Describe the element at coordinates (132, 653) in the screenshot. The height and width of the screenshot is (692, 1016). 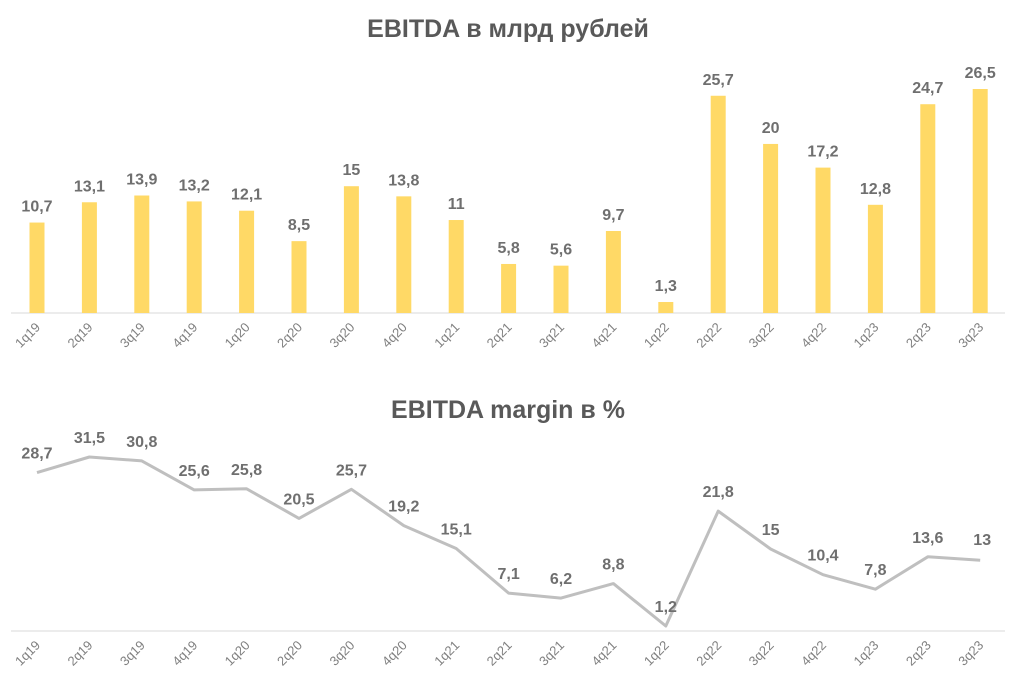
I see `line-x-tick-label: 3q19` at that location.